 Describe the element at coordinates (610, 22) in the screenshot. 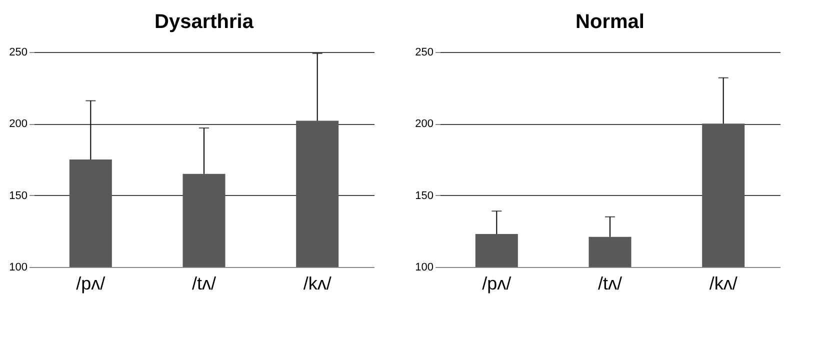

I see `chart-title: Normal` at that location.